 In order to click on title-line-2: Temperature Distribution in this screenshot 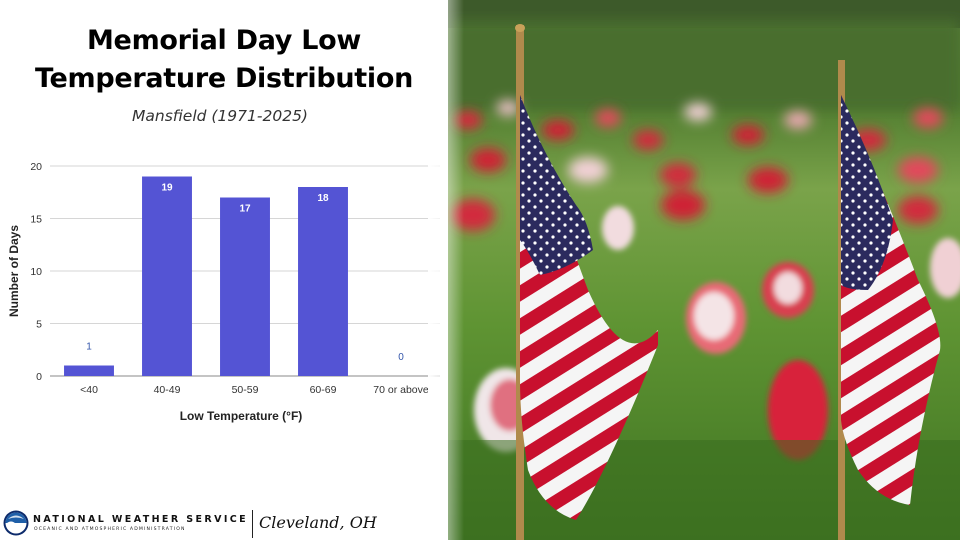, I will do `click(224, 78)`.